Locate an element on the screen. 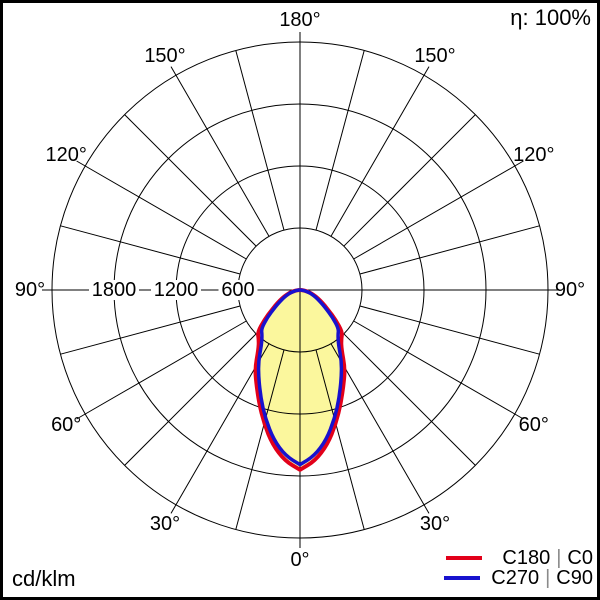  legend-text: C0 is located at coordinates (580, 558).